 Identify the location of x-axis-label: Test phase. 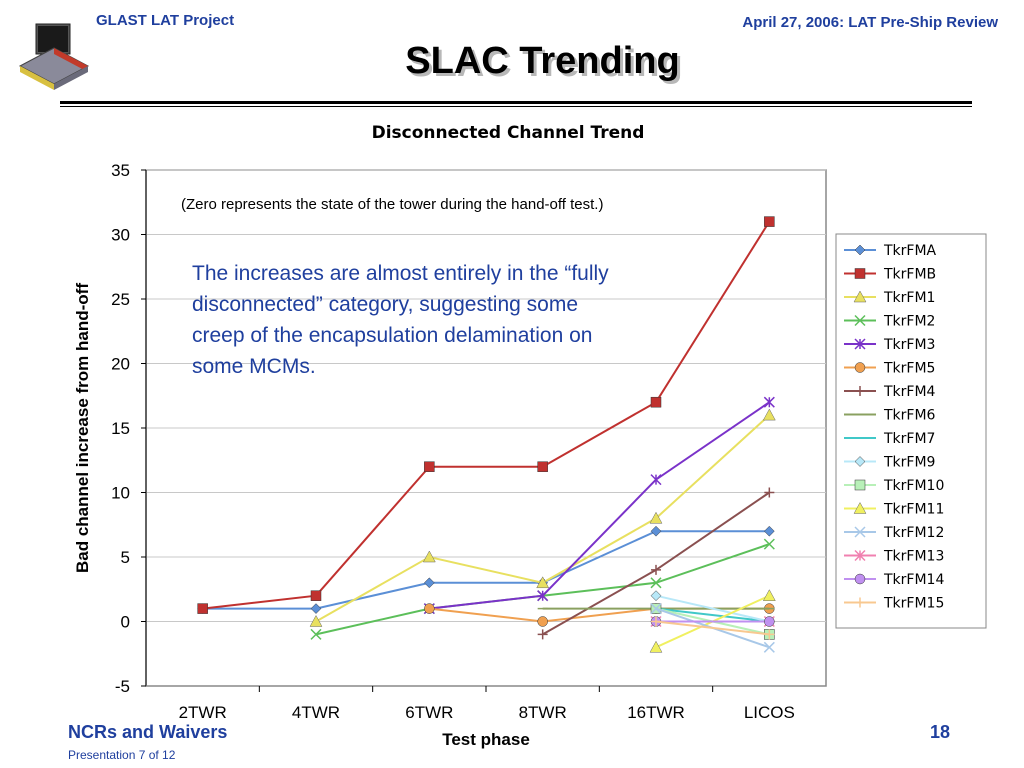
(486, 739).